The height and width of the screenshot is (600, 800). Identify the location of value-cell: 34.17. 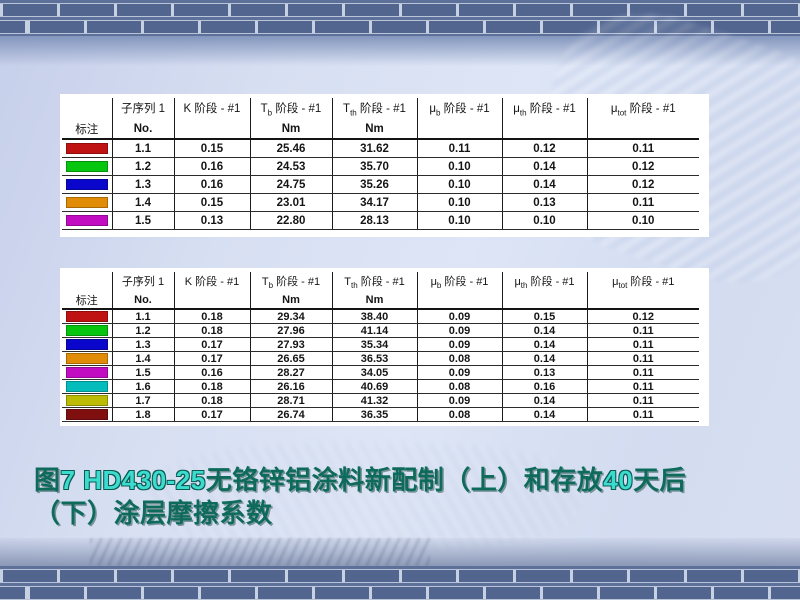
(375, 202).